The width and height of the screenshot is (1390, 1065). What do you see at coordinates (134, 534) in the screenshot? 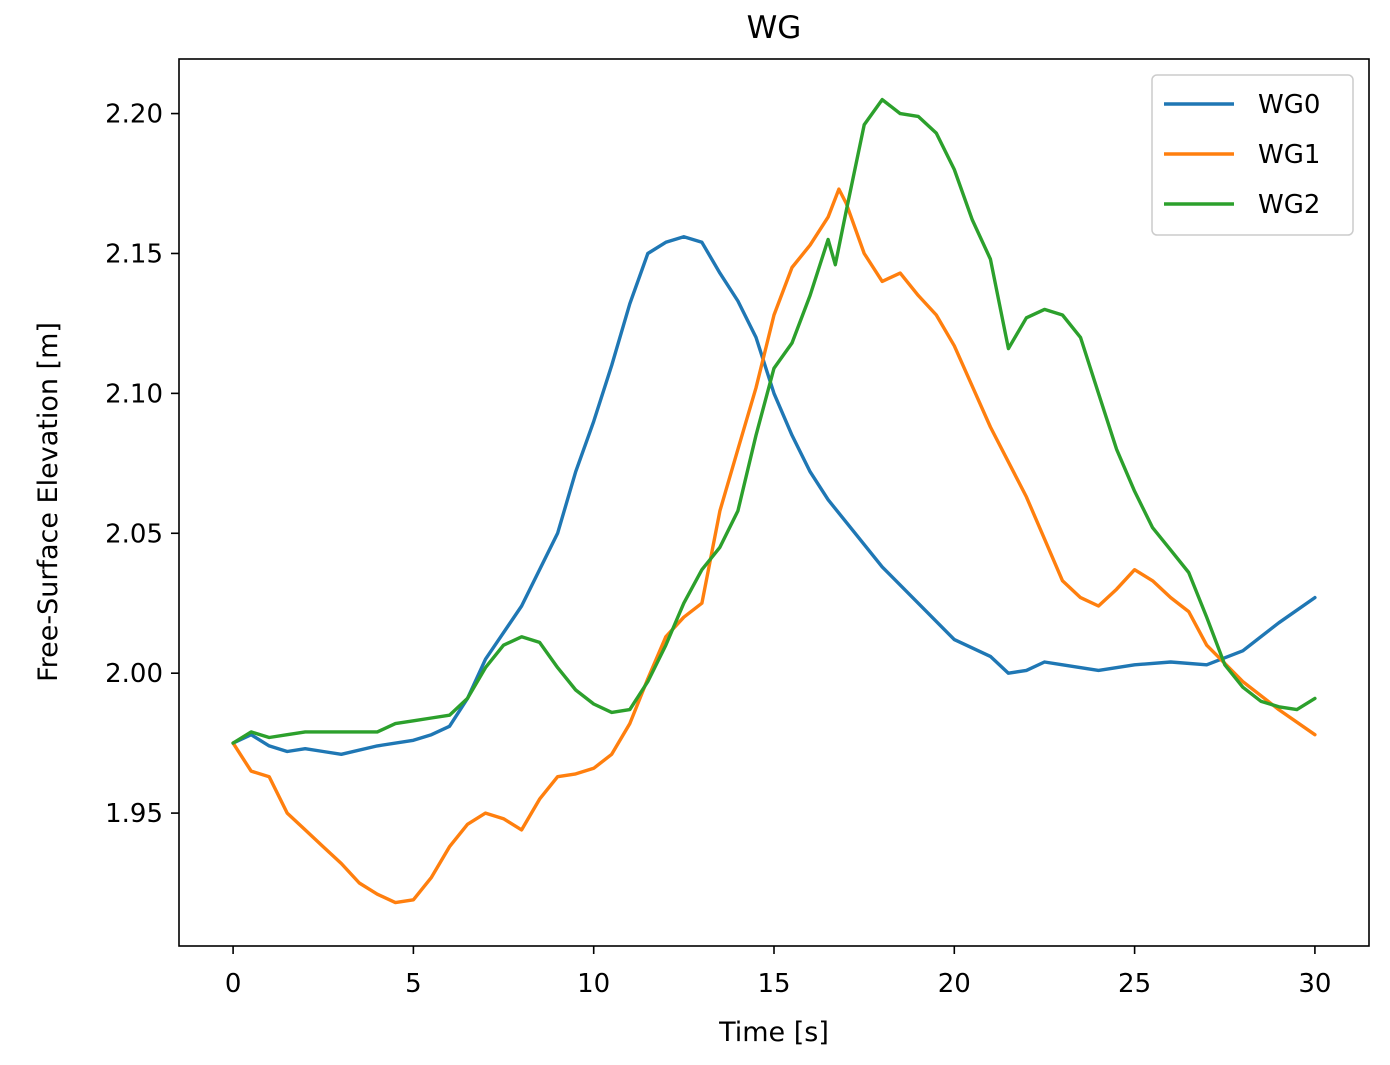
I see `y-tick-label: 2.05` at bounding box center [134, 534].